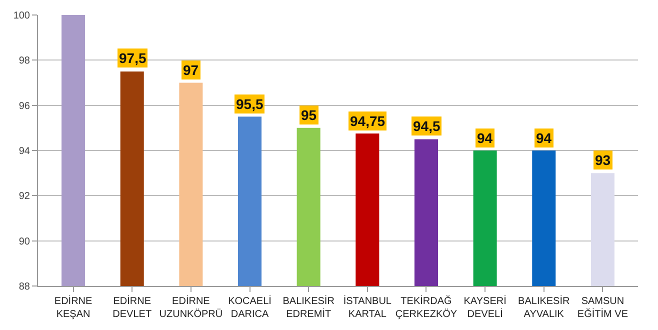  I want to click on y-tick-label: 96, so click(24, 106).